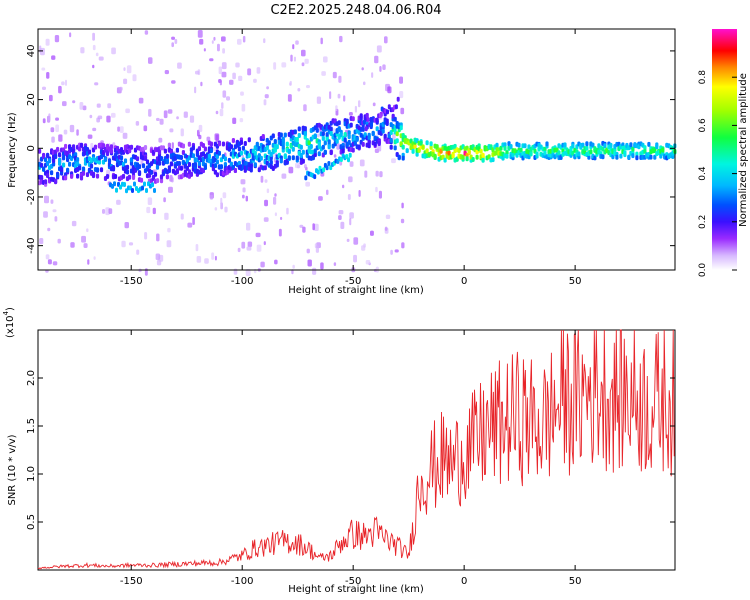 The image size is (750, 600). I want to click on y-tick-label: 1.0, so click(31, 474).